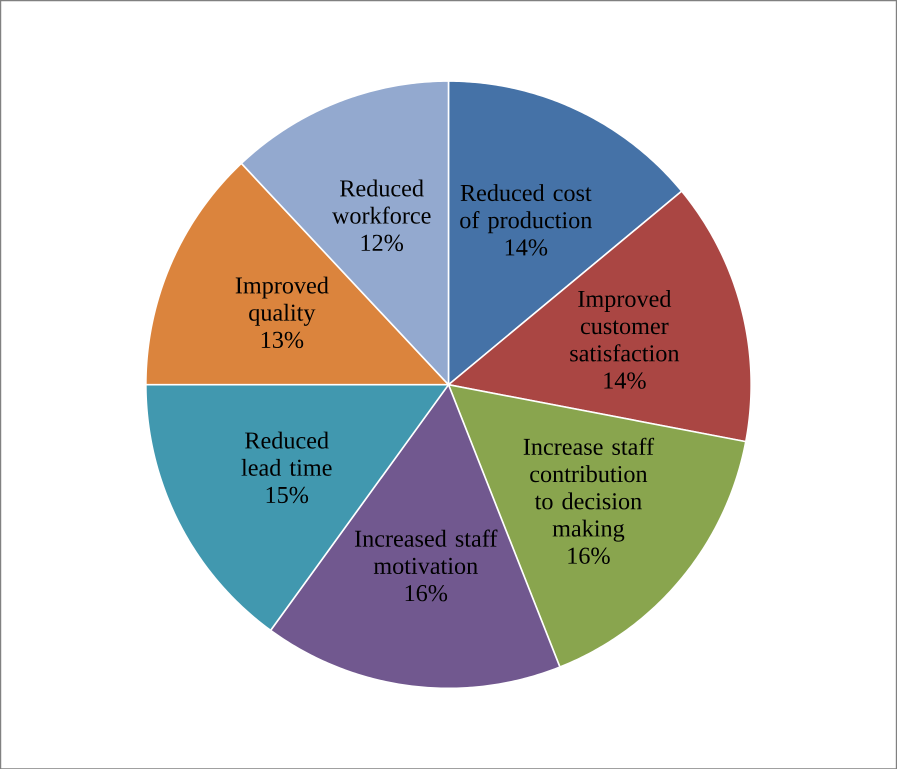  I want to click on slice-label: Increased staff motivation, so click(426, 551).